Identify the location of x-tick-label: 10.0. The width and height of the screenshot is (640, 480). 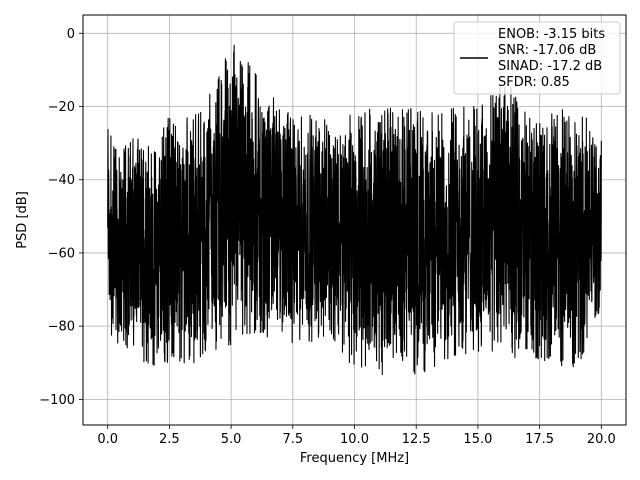
(354, 439).